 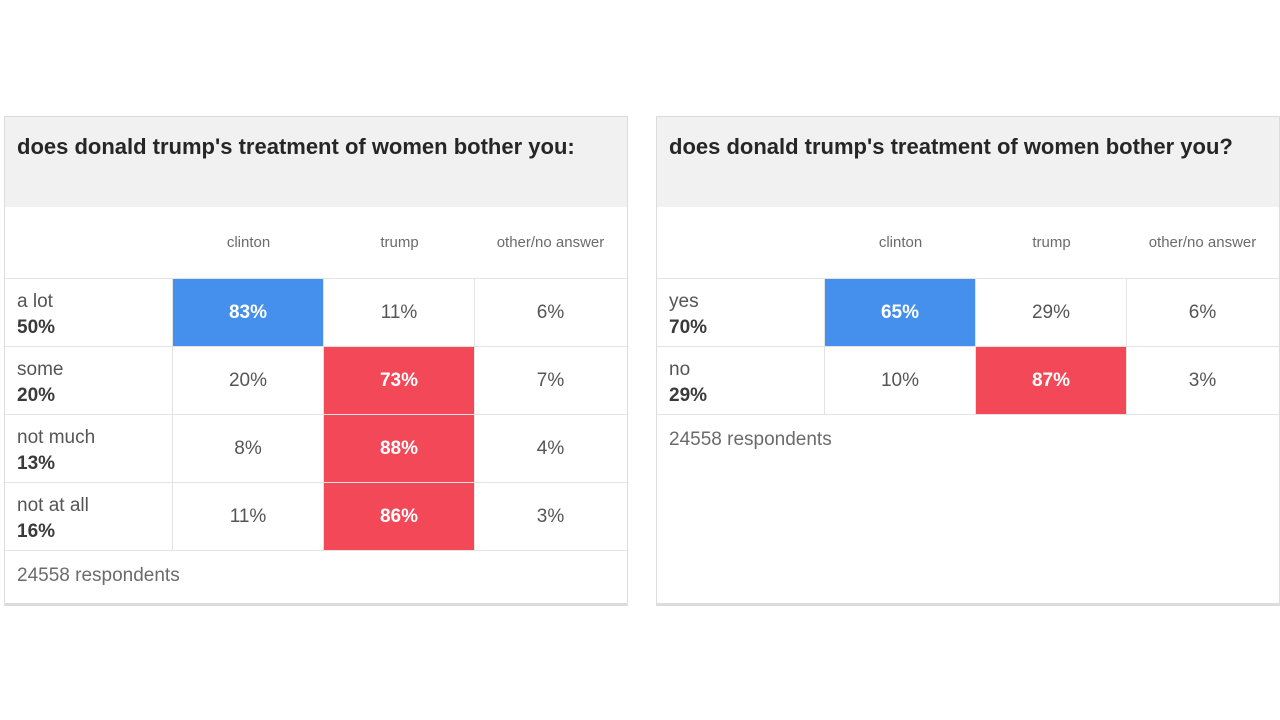 What do you see at coordinates (684, 301) in the screenshot?
I see `row-label-text: yes` at bounding box center [684, 301].